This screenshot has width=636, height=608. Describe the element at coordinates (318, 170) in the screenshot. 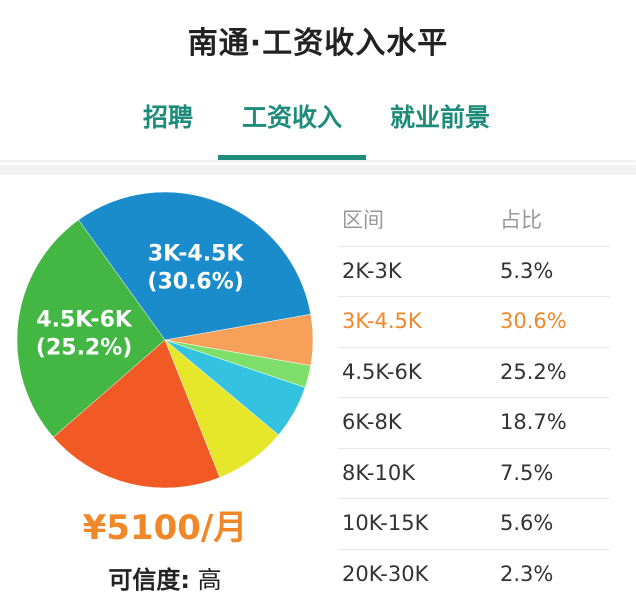

I see `section-divider` at that location.